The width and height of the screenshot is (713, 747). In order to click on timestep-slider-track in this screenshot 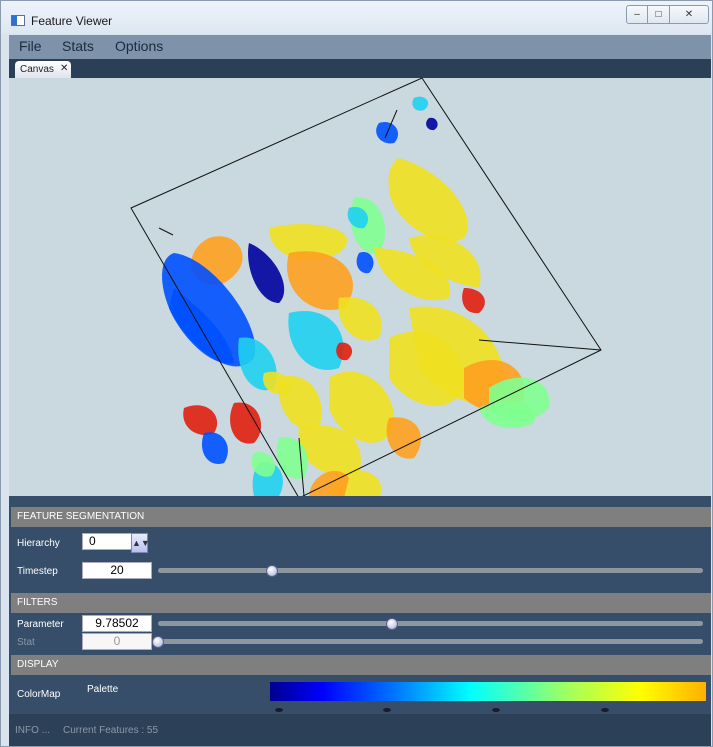, I will do `click(430, 570)`.